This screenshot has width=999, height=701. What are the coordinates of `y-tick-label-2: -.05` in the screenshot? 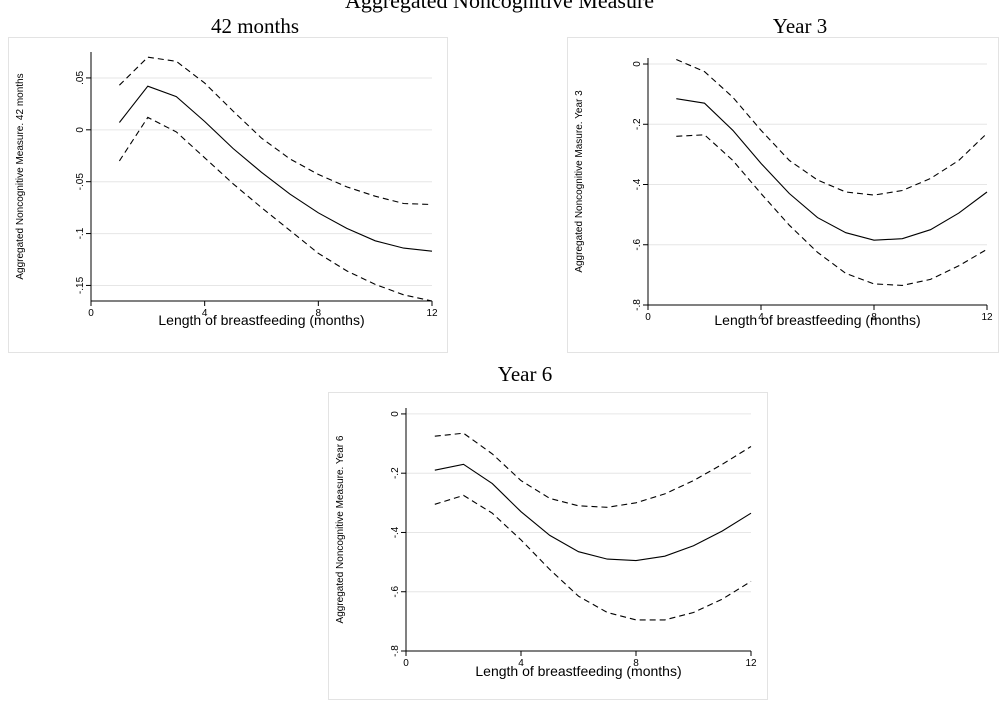 It's located at (80, 182).